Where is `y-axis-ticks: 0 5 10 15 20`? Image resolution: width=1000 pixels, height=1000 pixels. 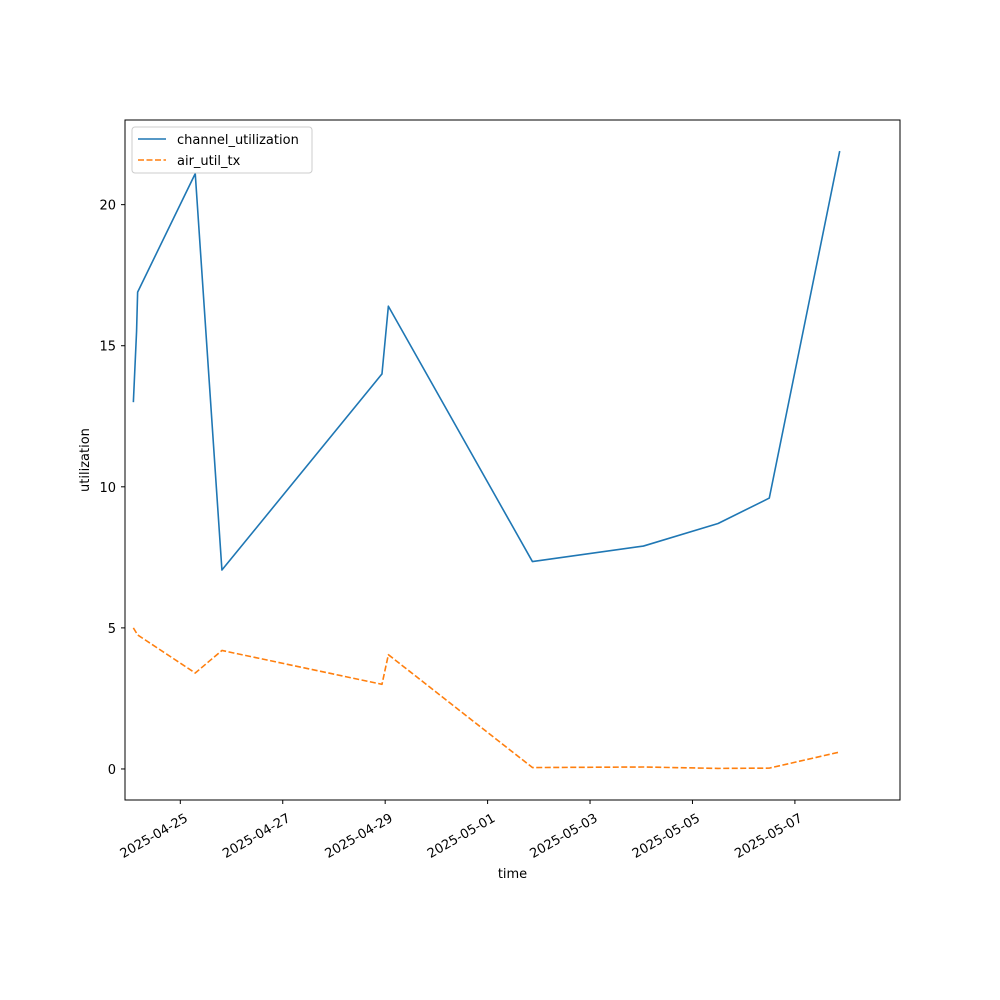 y-axis-ticks: 0 5 10 15 20 is located at coordinates (112, 488).